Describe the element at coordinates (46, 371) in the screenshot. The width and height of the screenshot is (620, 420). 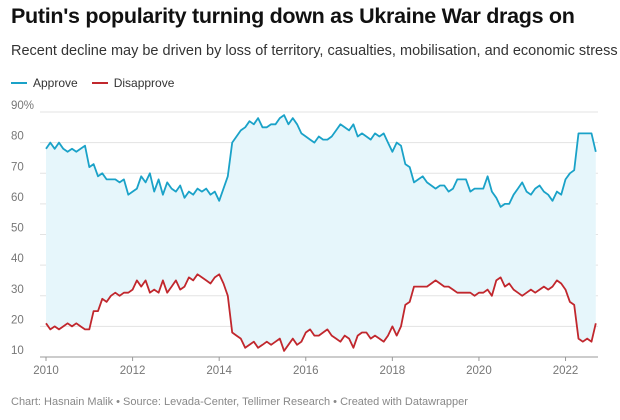
I see `x-tick-label: 2010` at that location.